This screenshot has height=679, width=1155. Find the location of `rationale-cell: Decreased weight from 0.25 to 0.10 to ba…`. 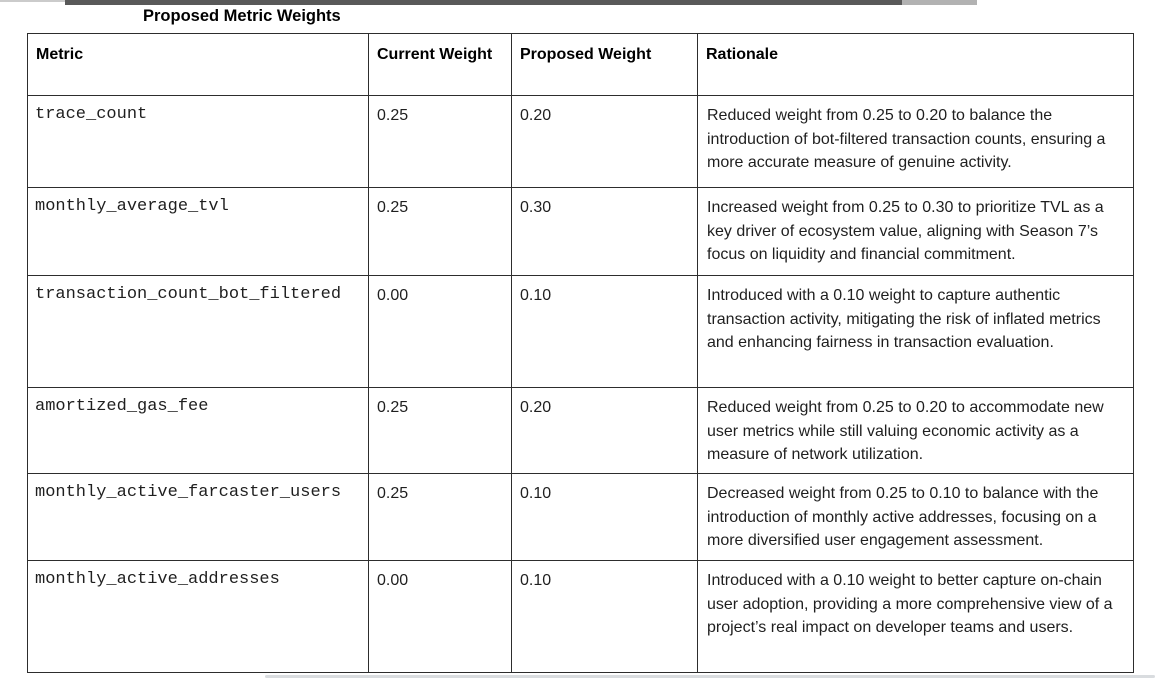

rationale-cell: Decreased weight from 0.25 to 0.10 to ba… is located at coordinates (915, 517).